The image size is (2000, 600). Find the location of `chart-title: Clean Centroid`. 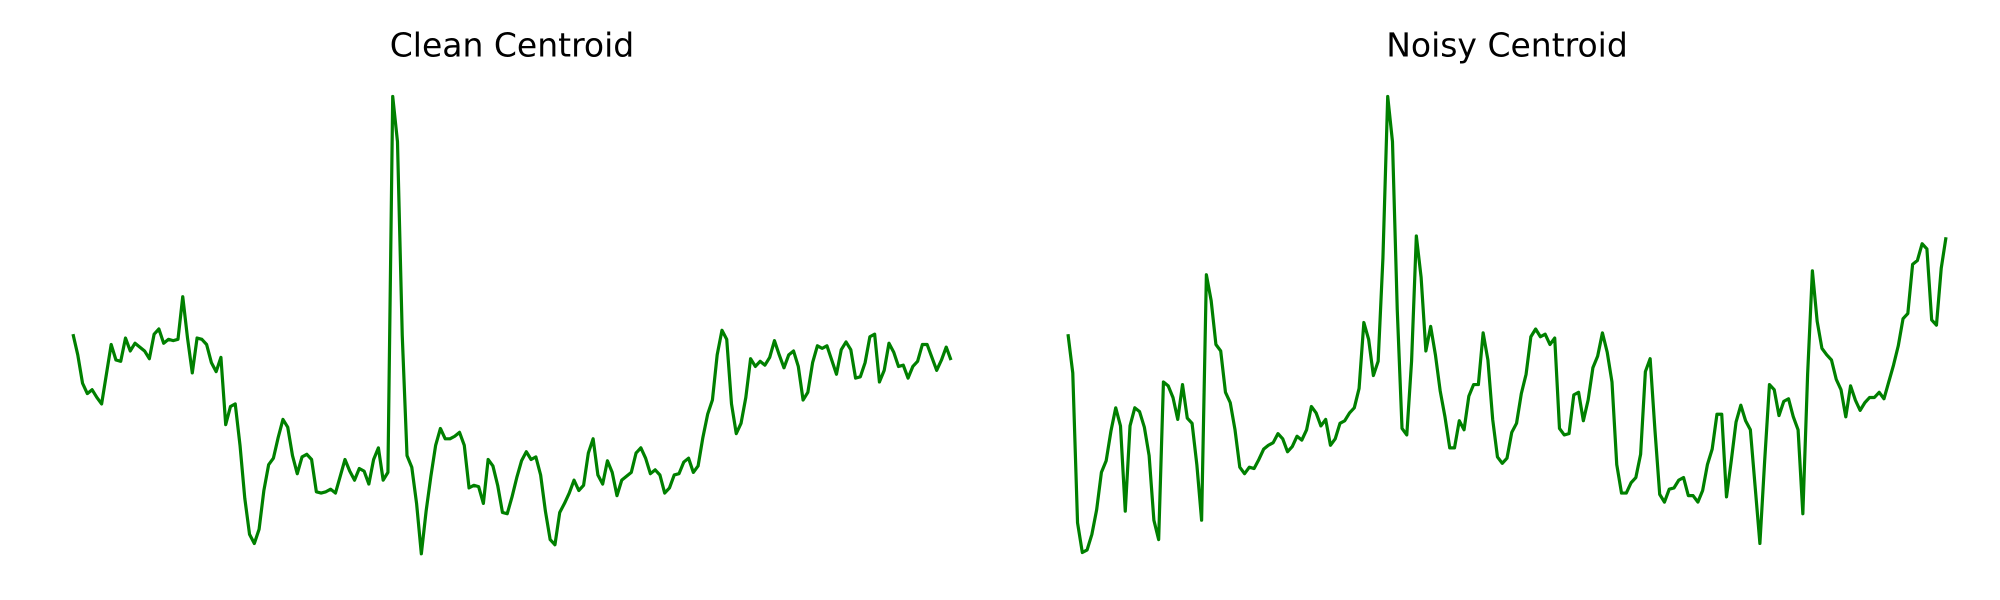

chart-title: Clean Centroid is located at coordinates (512, 45).